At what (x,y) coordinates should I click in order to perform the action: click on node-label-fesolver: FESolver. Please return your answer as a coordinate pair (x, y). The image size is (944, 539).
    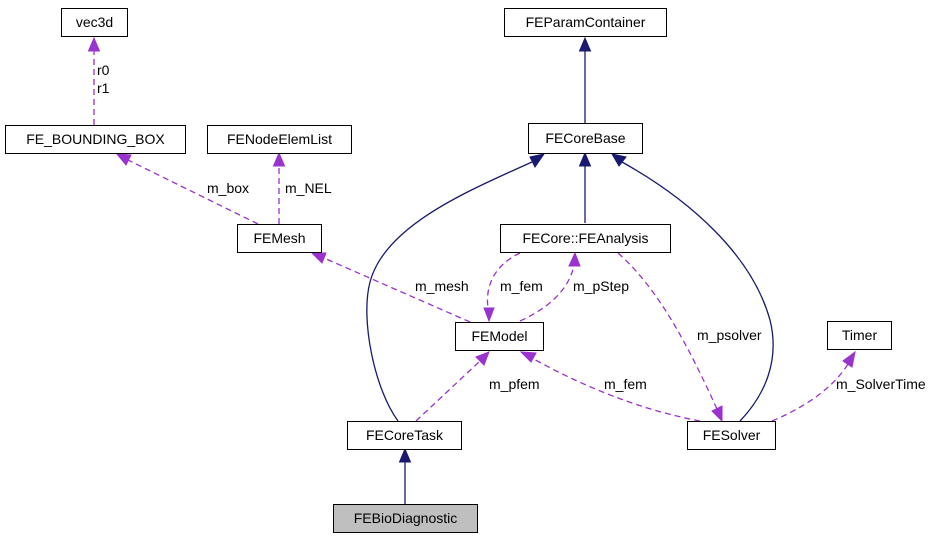
    Looking at the image, I should click on (732, 435).